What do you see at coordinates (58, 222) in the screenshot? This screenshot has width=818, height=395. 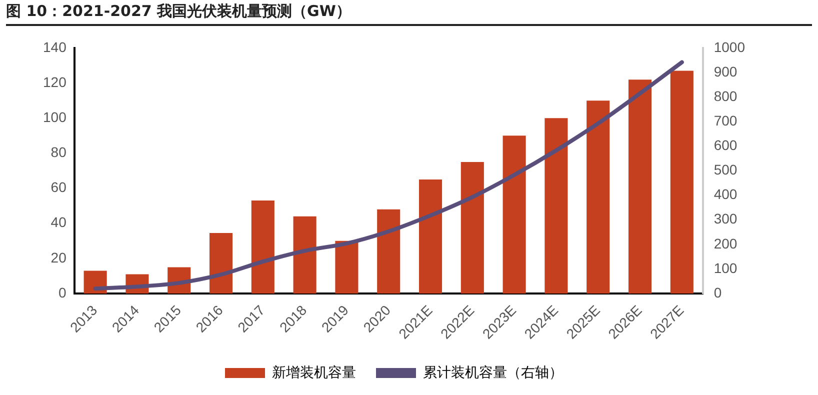 I see `y-tick-label: 40` at bounding box center [58, 222].